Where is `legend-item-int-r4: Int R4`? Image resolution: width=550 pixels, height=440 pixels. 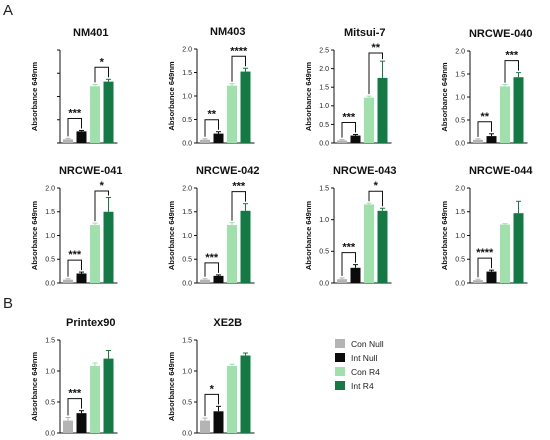 legend-item-int-r4: Int R4 is located at coordinates (354, 386).